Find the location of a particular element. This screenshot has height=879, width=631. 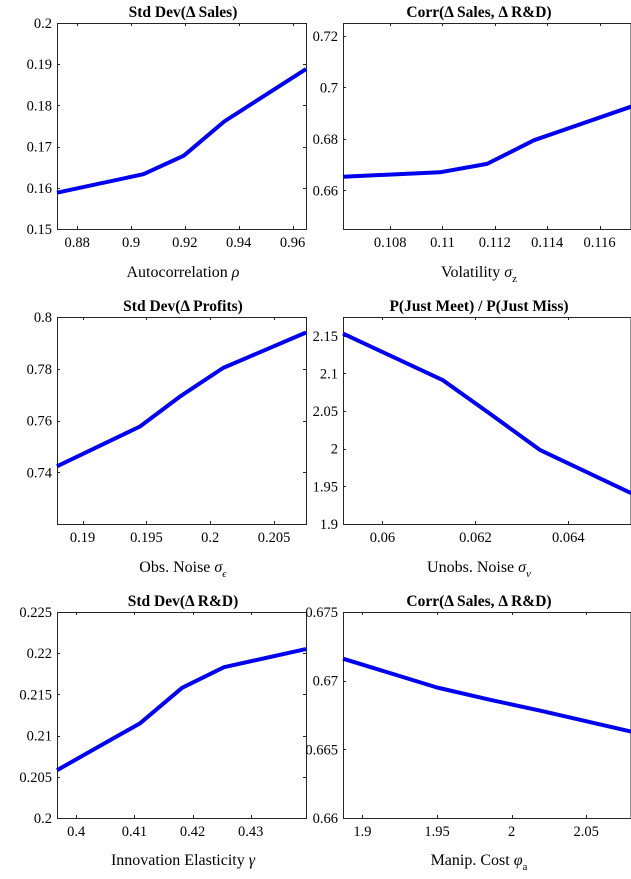

panel-1-x-tick-label: 0.96 is located at coordinates (292, 243).